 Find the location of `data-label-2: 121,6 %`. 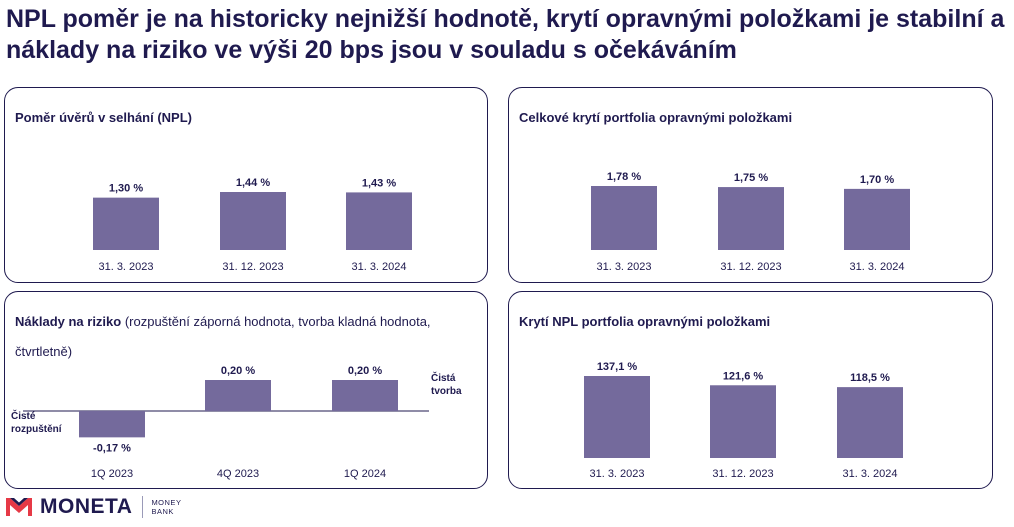

data-label-2: 121,6 % is located at coordinates (743, 376).